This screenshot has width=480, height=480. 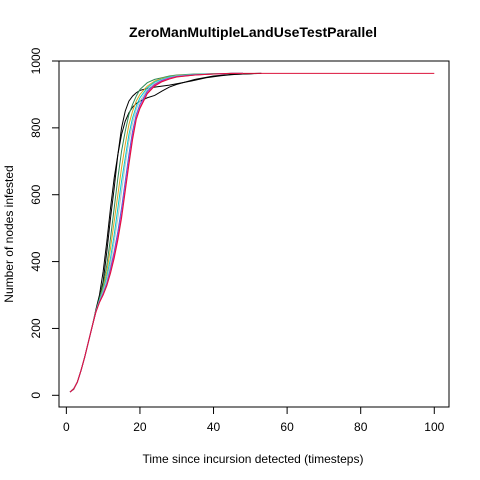 I want to click on x-tick-label: 0, so click(x=66, y=427).